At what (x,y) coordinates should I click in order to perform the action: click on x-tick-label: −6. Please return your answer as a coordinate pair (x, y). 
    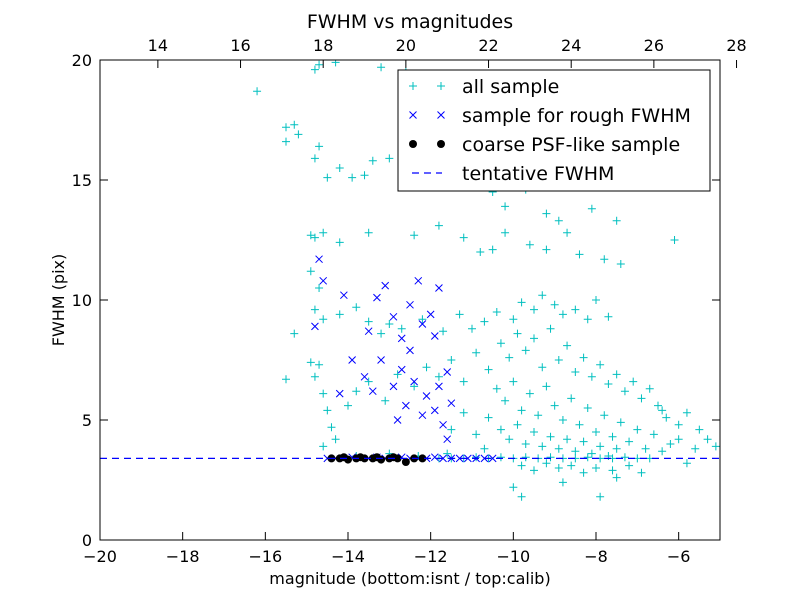
    Looking at the image, I should click on (679, 556).